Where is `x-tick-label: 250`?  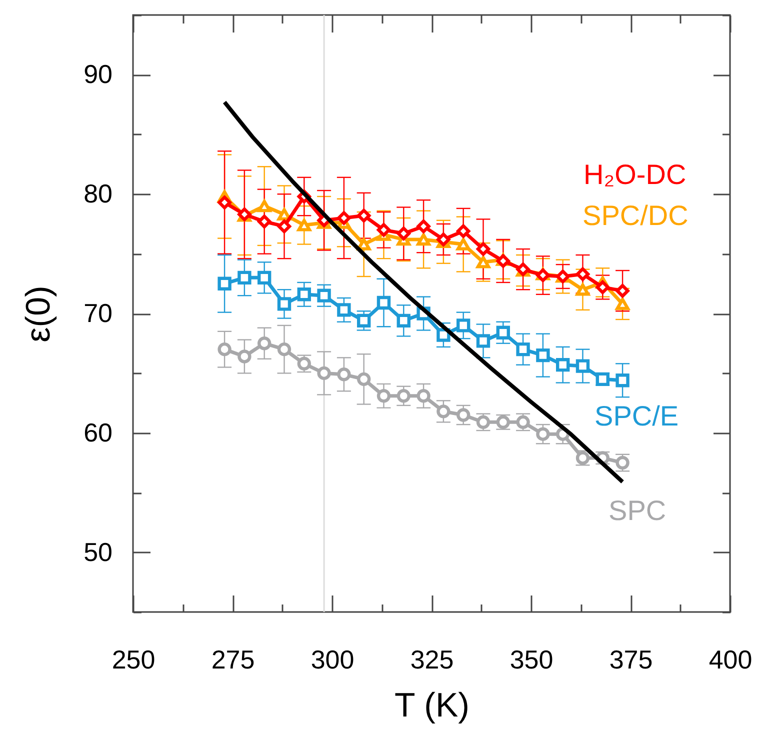 x-tick-label: 250 is located at coordinates (134, 659).